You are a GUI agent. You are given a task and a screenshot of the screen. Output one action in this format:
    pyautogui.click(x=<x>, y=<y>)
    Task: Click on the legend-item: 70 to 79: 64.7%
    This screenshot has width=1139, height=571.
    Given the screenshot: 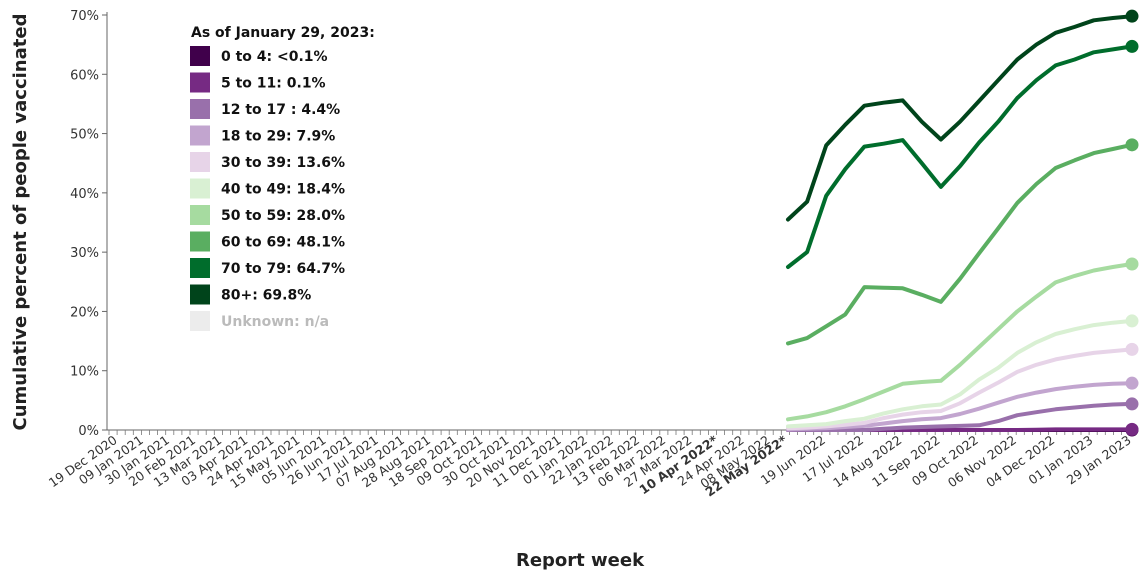 What is the action you would take?
    pyautogui.click(x=267, y=268)
    